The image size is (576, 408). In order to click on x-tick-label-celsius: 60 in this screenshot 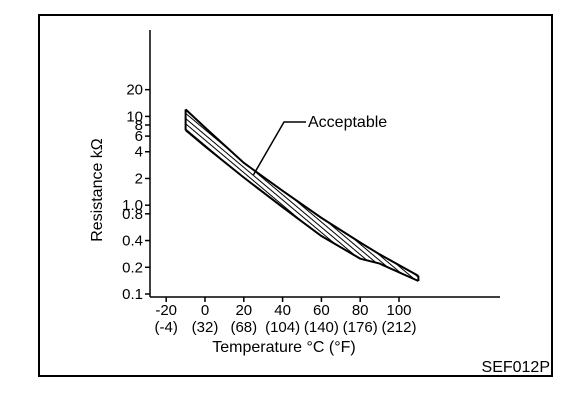, I will do `click(321, 310)`.